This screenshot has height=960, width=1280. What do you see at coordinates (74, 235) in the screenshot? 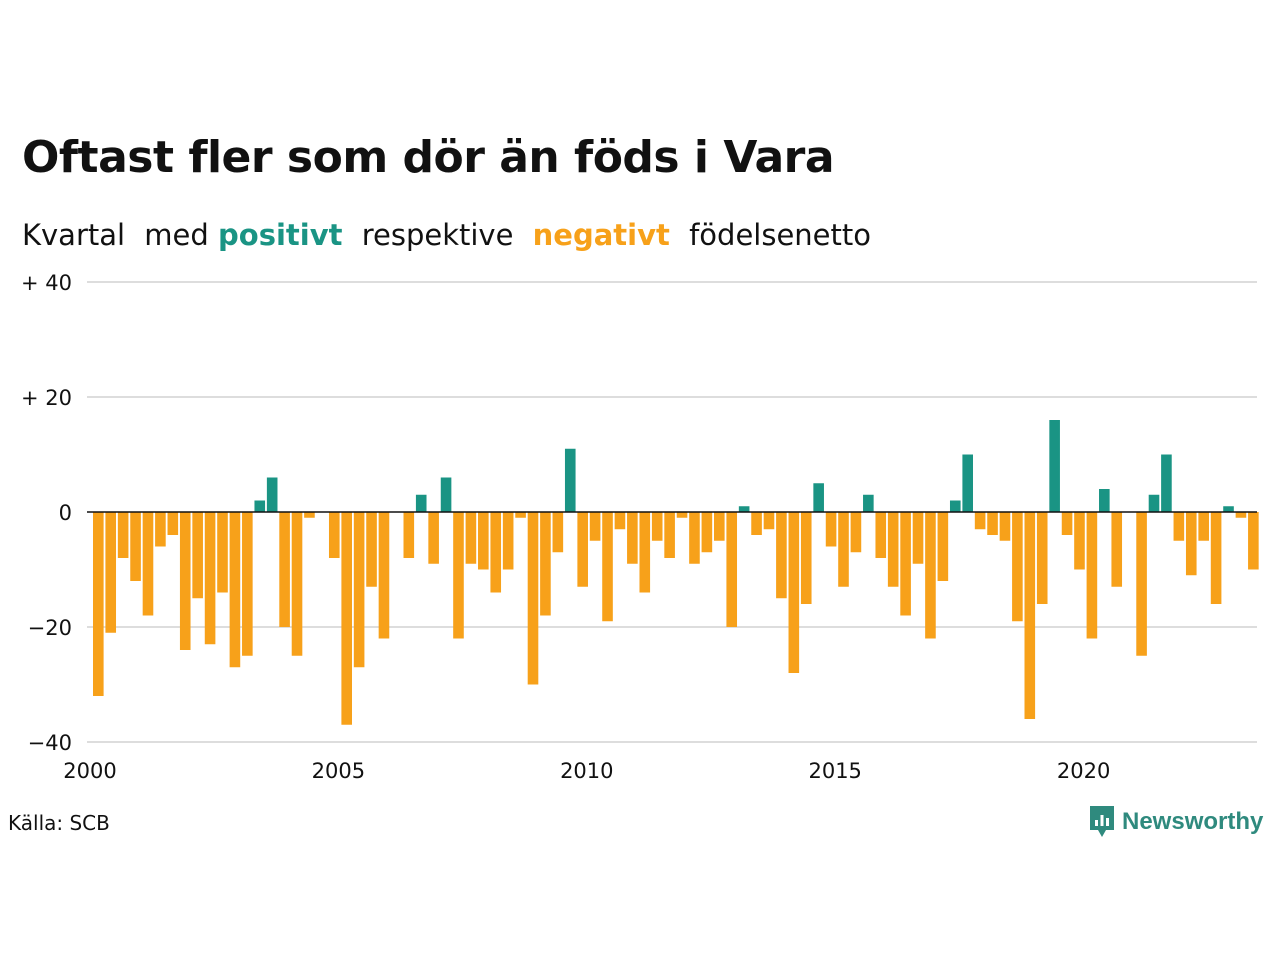
I see `subtitle-text-kvartal: Kvartal` at bounding box center [74, 235].